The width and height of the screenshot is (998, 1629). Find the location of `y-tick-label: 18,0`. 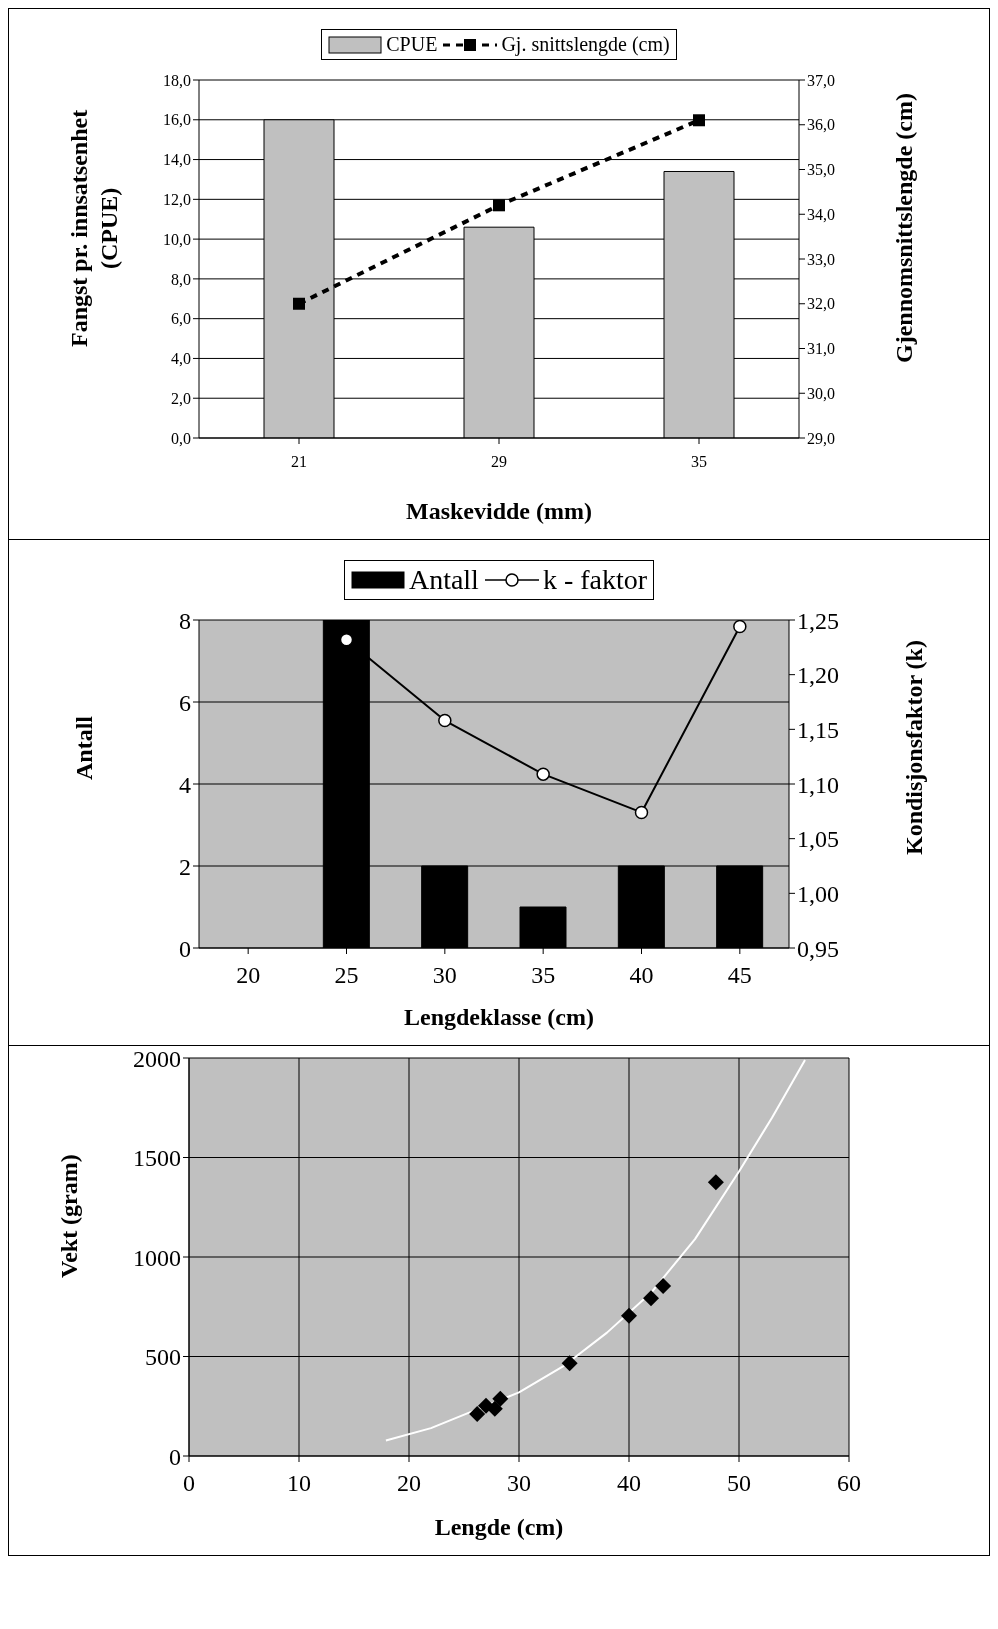

y-tick-label: 18,0 is located at coordinates (177, 80).